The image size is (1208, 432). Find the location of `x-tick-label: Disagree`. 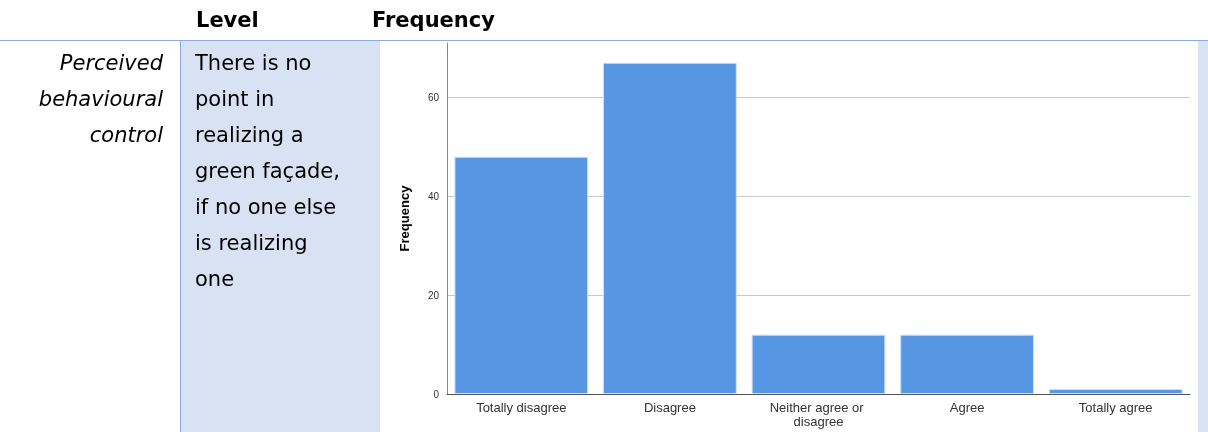

x-tick-label: Disagree is located at coordinates (669, 407).